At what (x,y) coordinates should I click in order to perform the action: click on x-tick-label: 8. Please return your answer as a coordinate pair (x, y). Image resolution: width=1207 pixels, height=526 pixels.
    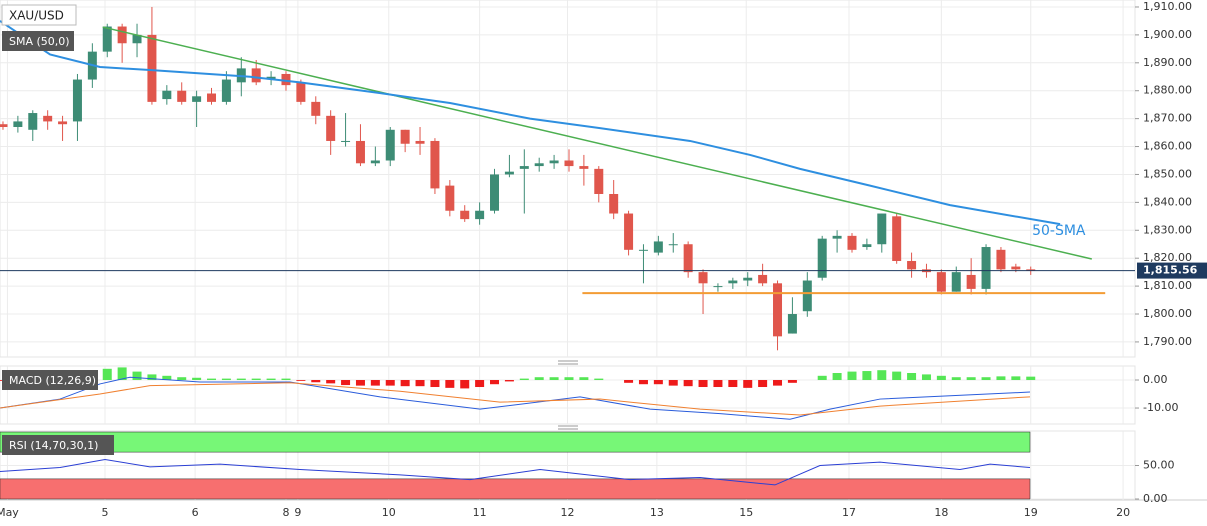
    Looking at the image, I should click on (285, 512).